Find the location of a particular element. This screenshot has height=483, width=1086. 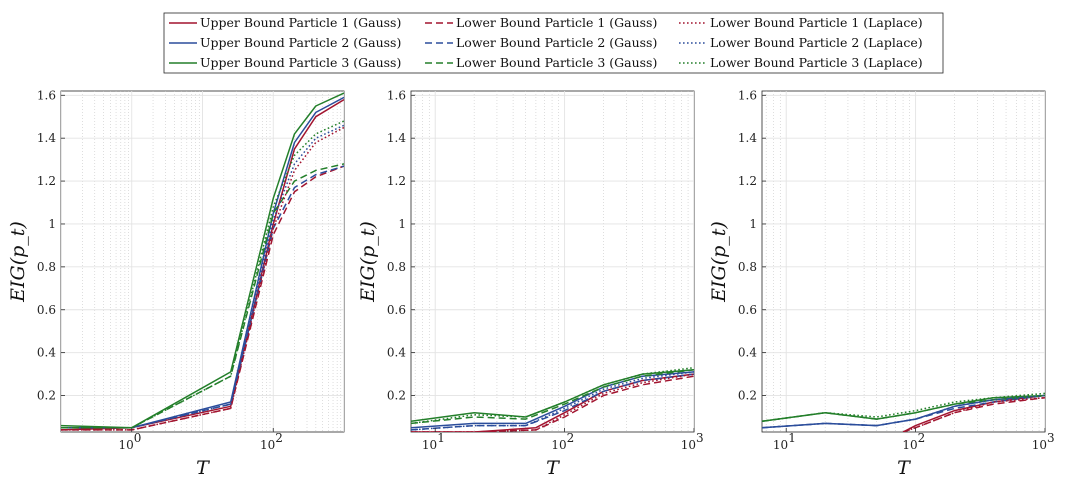

legend-box is located at coordinates (553, 43).